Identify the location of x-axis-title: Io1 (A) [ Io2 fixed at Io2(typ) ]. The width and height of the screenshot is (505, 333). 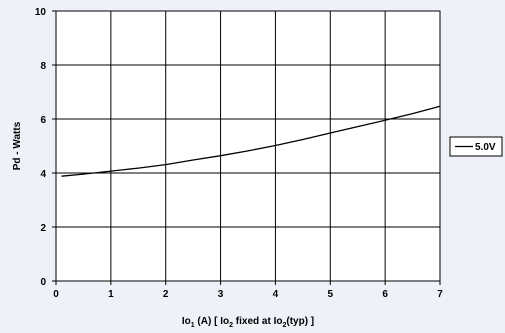
(248, 322).